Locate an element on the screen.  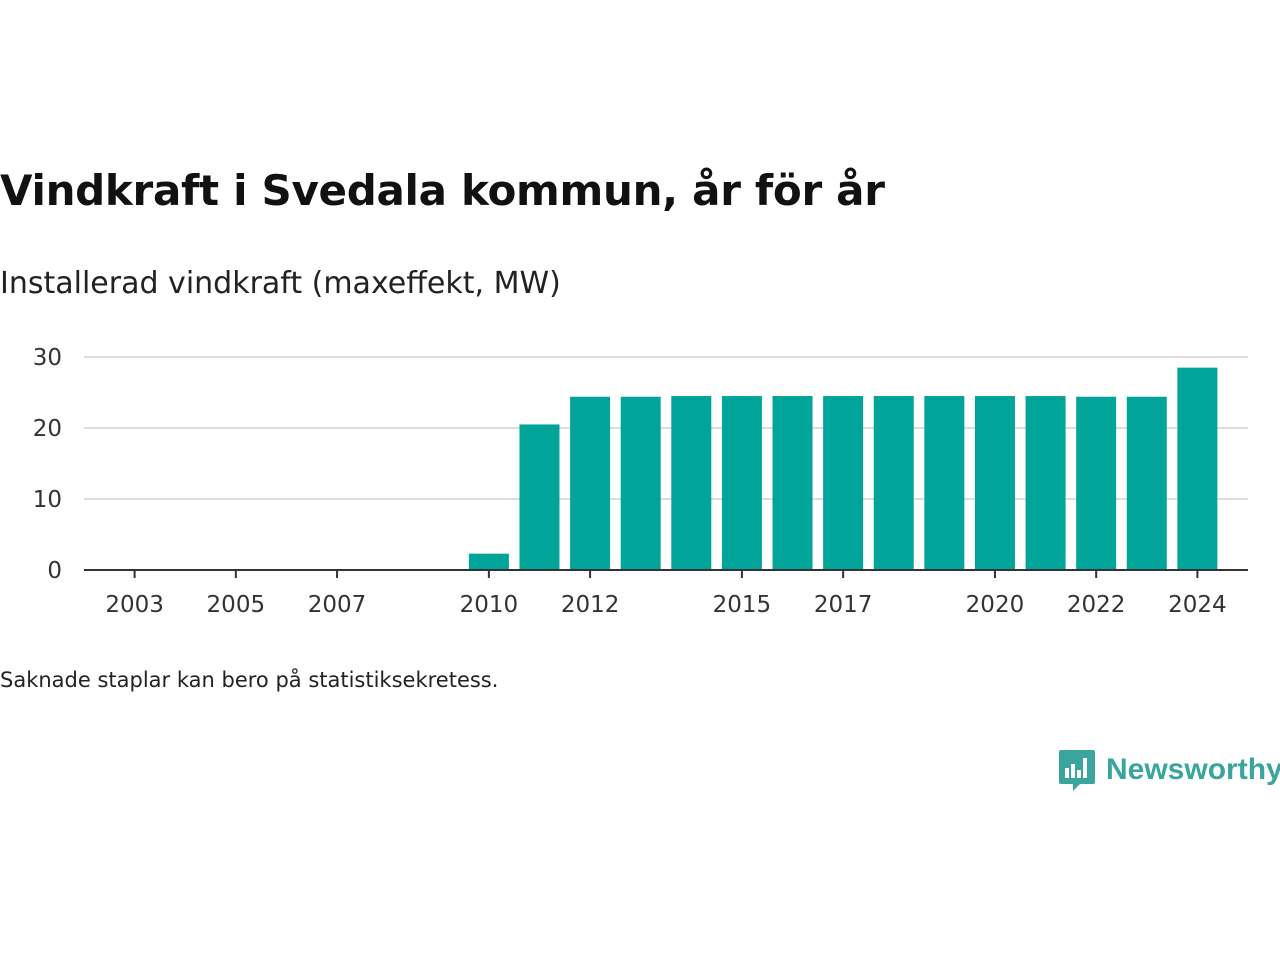
x-tick-label: 2012 is located at coordinates (590, 605).